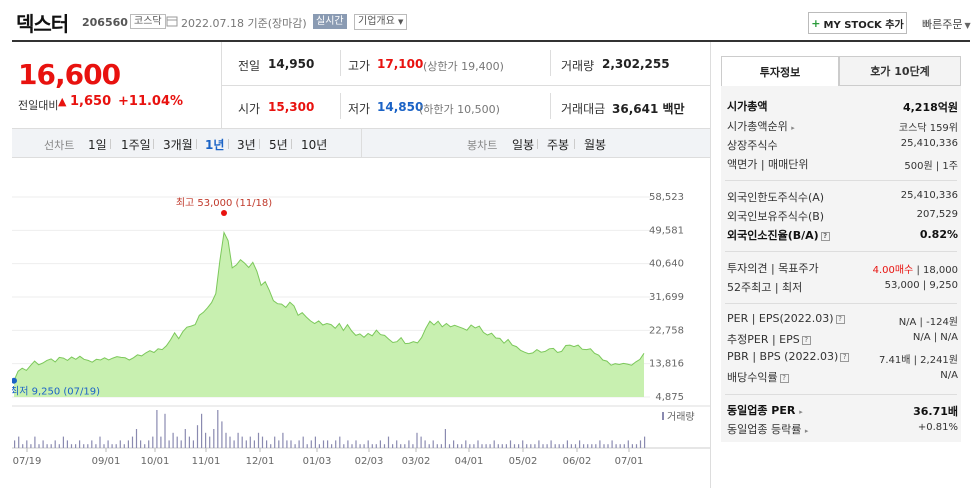  Describe the element at coordinates (578, 66) in the screenshot. I see `volume-label: 거래량` at that location.